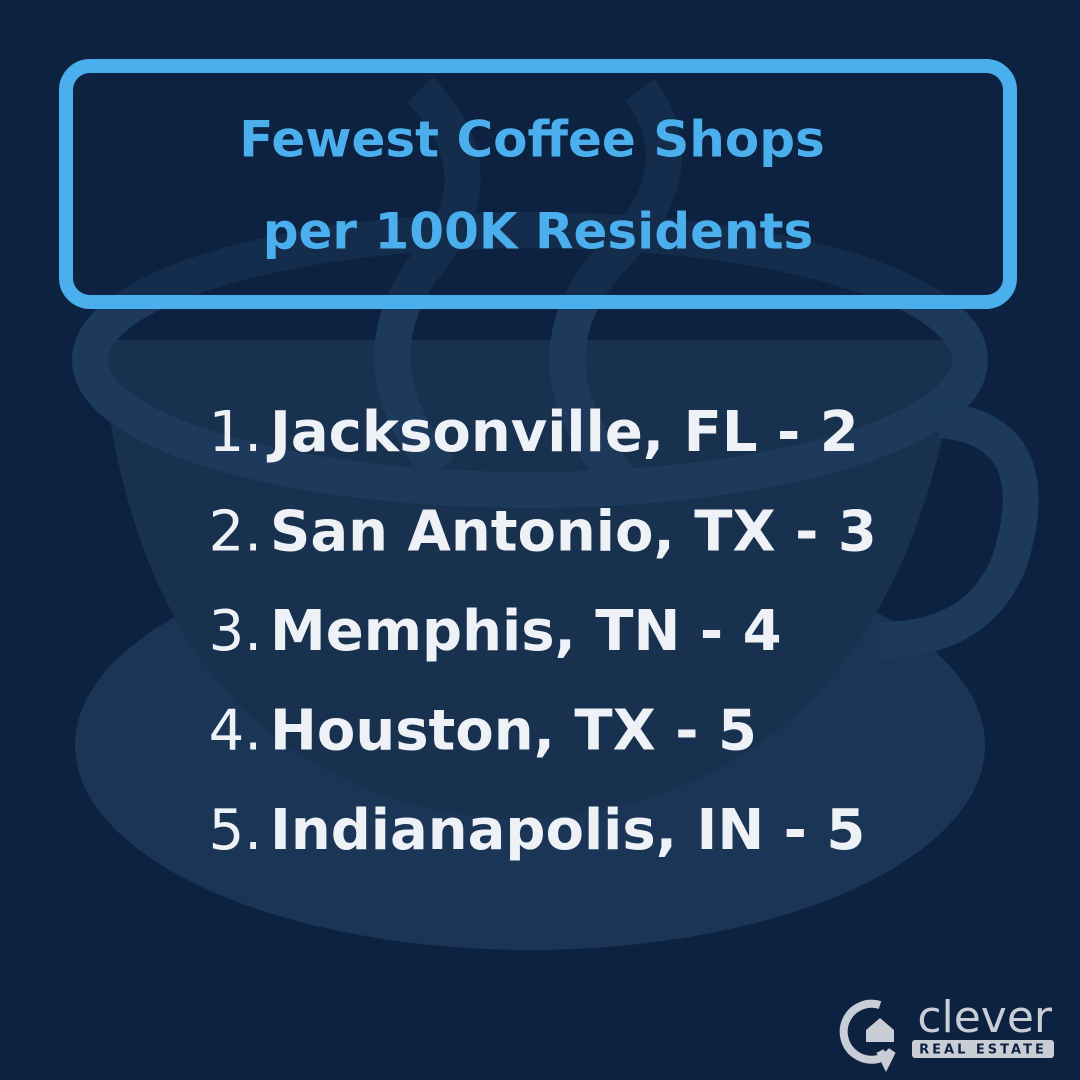  I want to click on logo-house, so click(880, 1030).